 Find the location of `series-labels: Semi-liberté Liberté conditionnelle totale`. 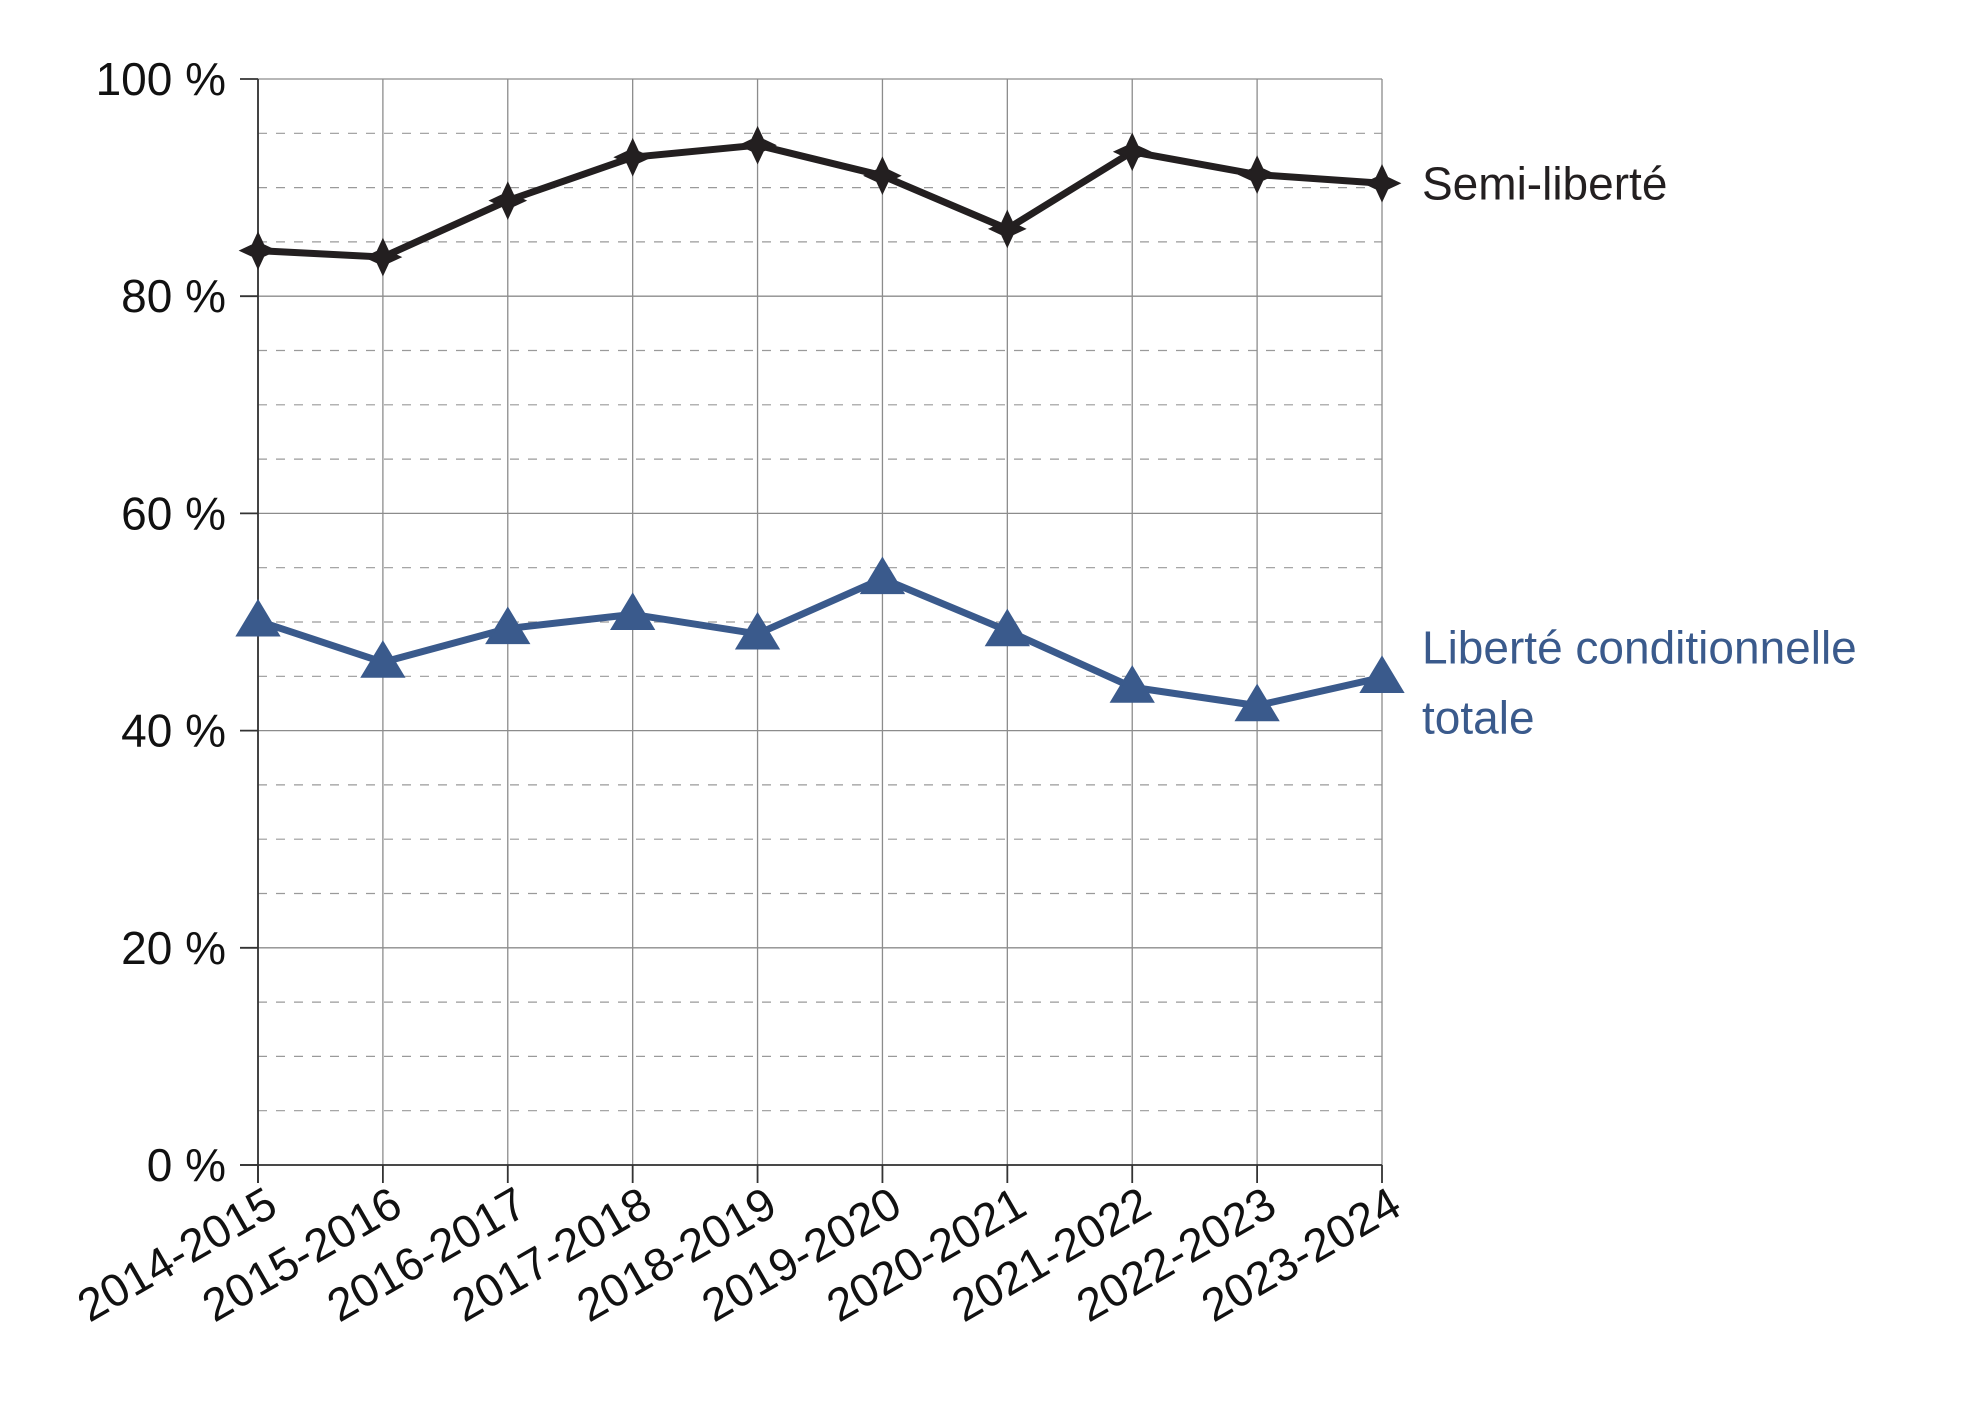

series-labels: Semi-liberté Liberté conditionnelle totale is located at coordinates (1639, 450).